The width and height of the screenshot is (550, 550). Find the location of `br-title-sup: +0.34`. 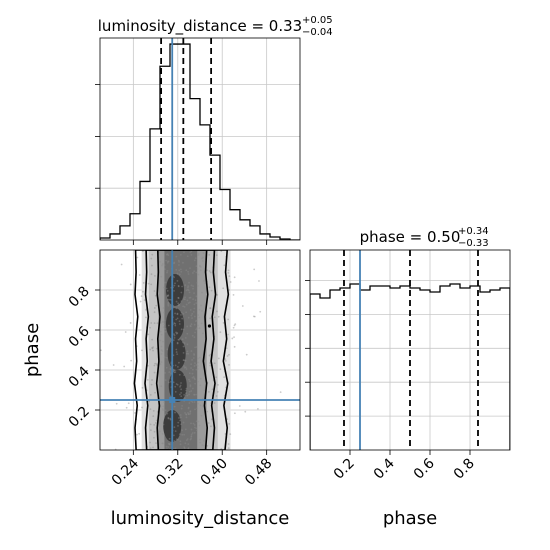

br-title-sup: +0.34 is located at coordinates (473, 231).